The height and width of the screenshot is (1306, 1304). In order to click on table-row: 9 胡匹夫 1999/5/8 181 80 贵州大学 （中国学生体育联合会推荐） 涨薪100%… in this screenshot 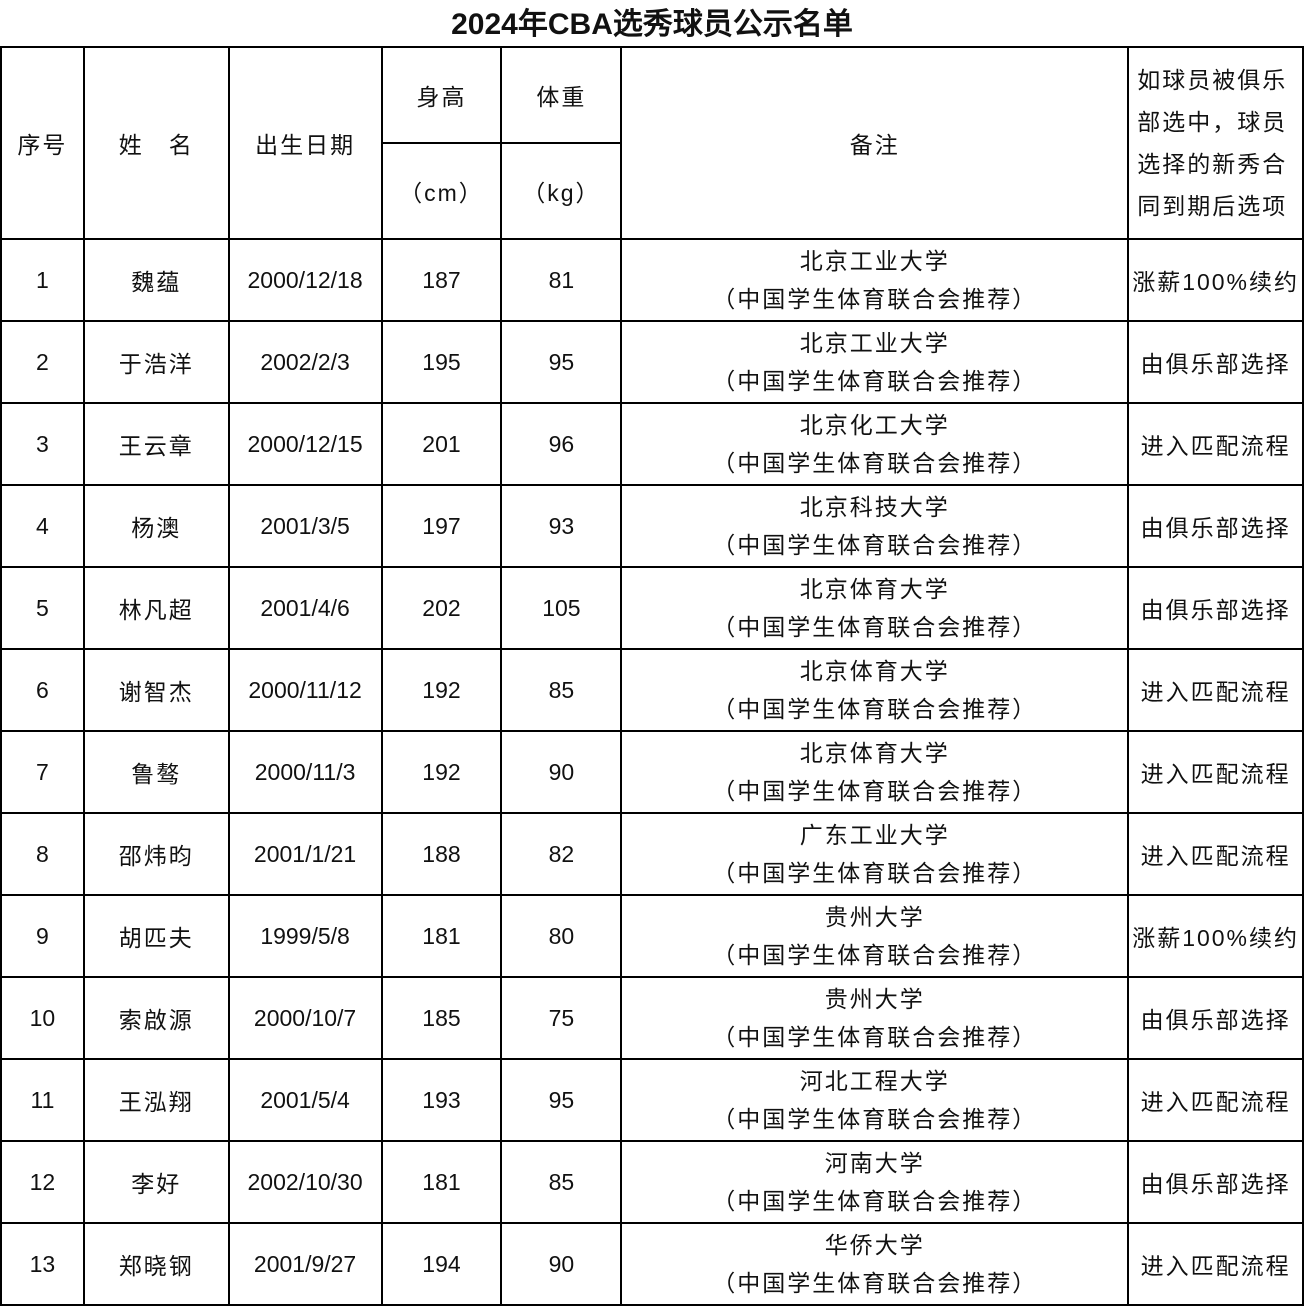, I will do `click(652, 936)`.